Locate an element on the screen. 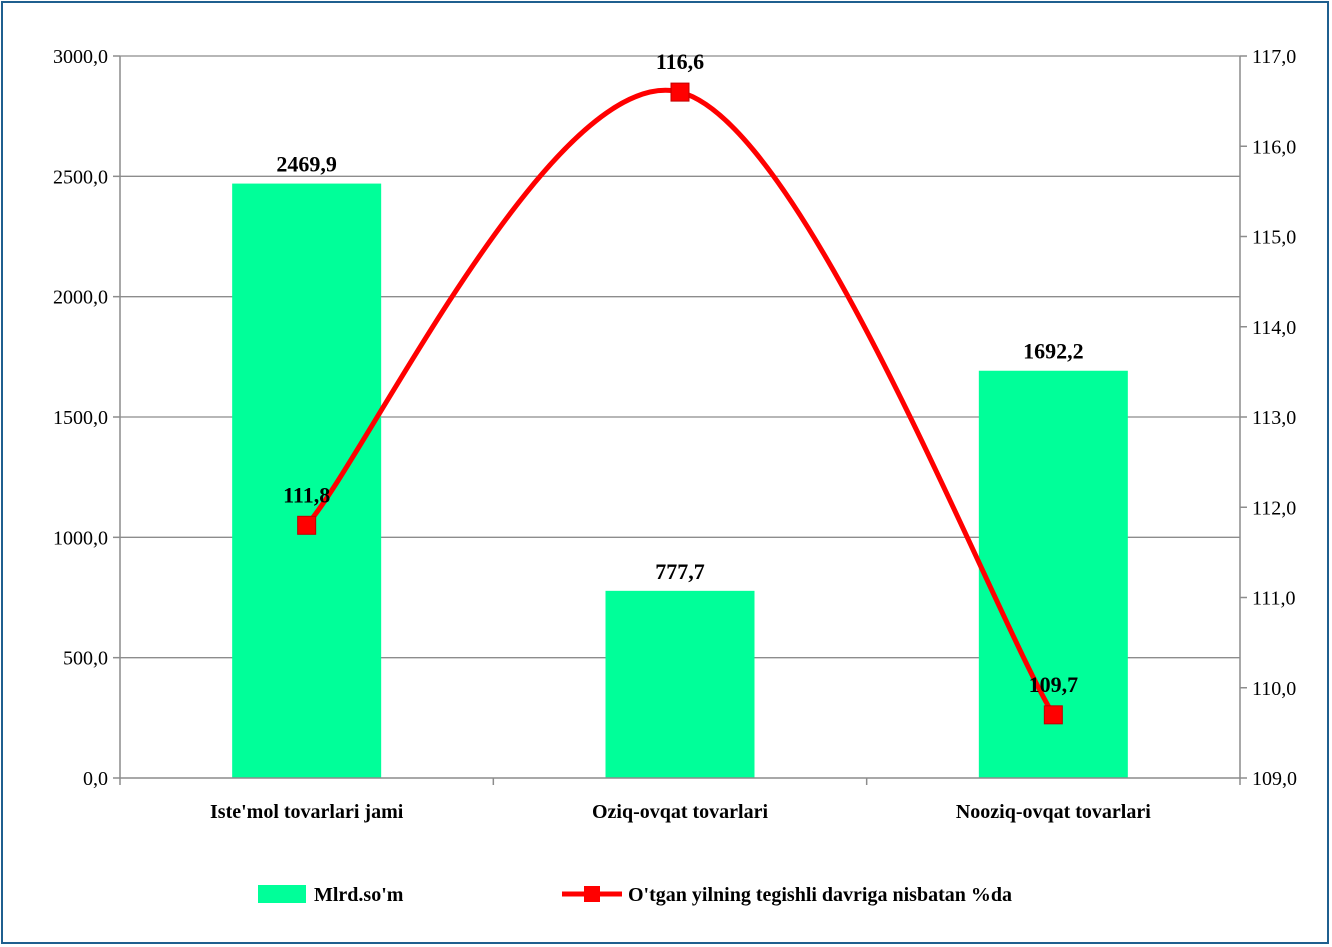 This screenshot has width=1332, height=947. y-tick-label-left: 0,0 is located at coordinates (95, 779).